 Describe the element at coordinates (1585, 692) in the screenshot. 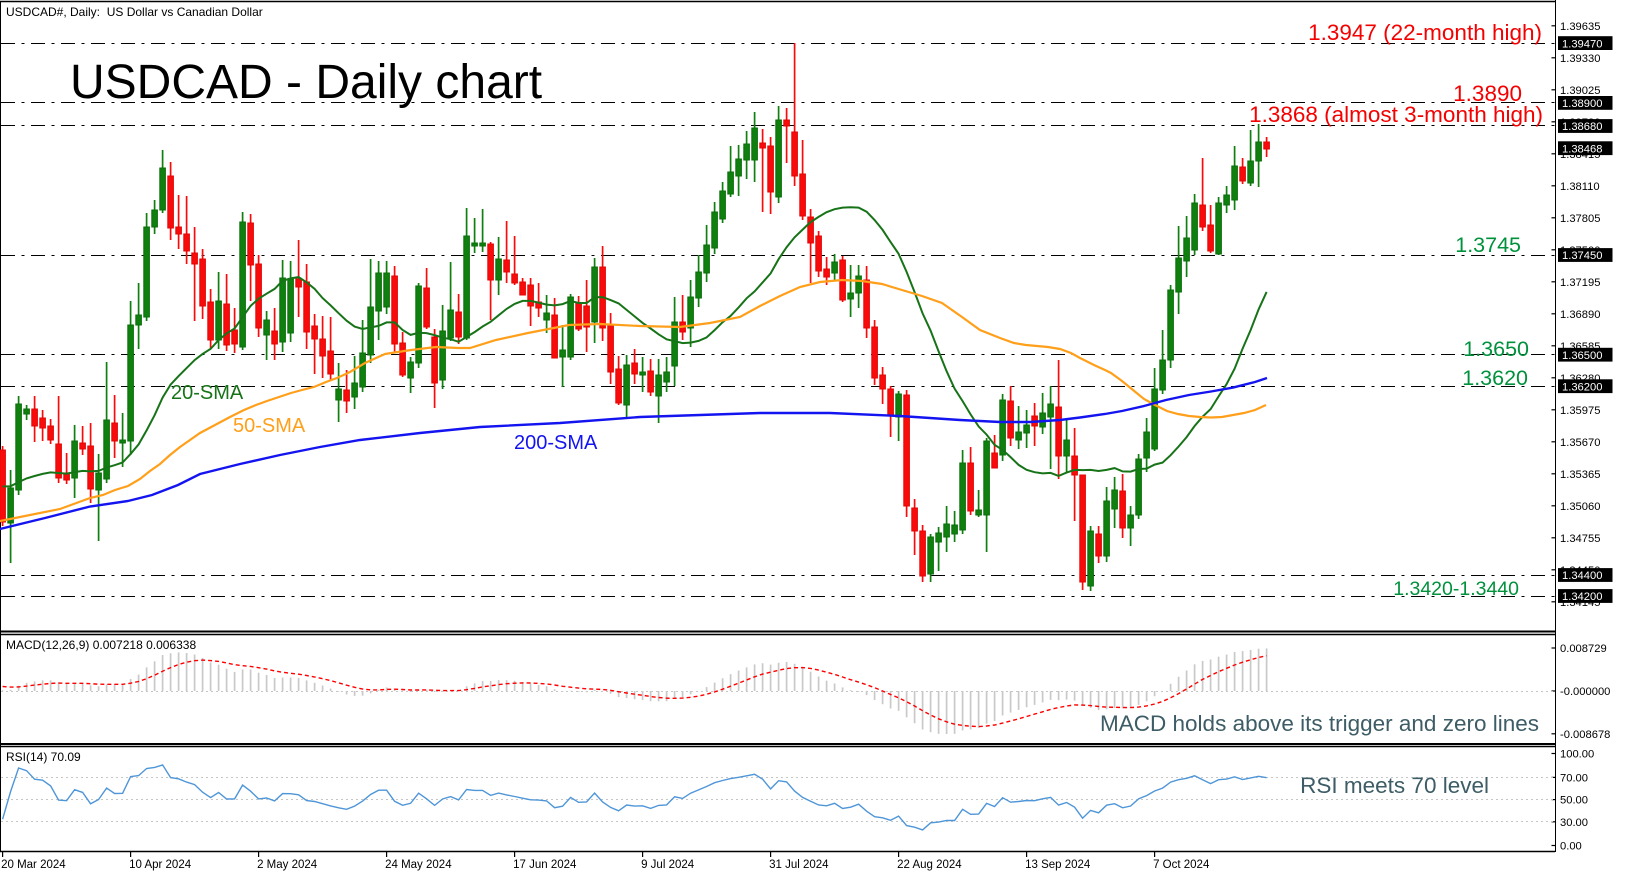

I see `svg-text: -0.000000` at that location.